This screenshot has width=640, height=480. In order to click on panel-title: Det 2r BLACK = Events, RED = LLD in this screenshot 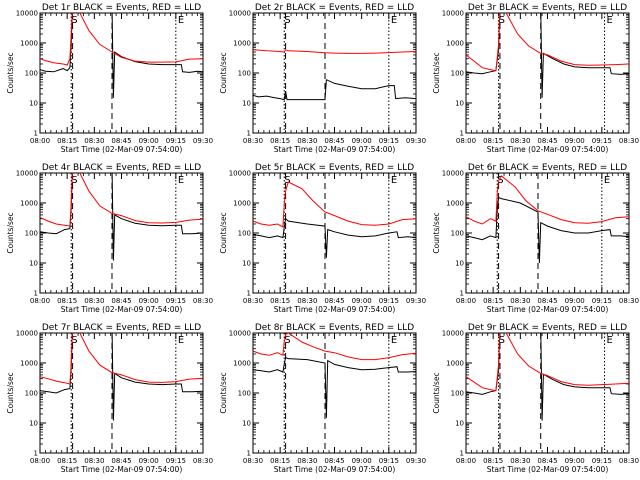, I will do `click(334, 8)`.